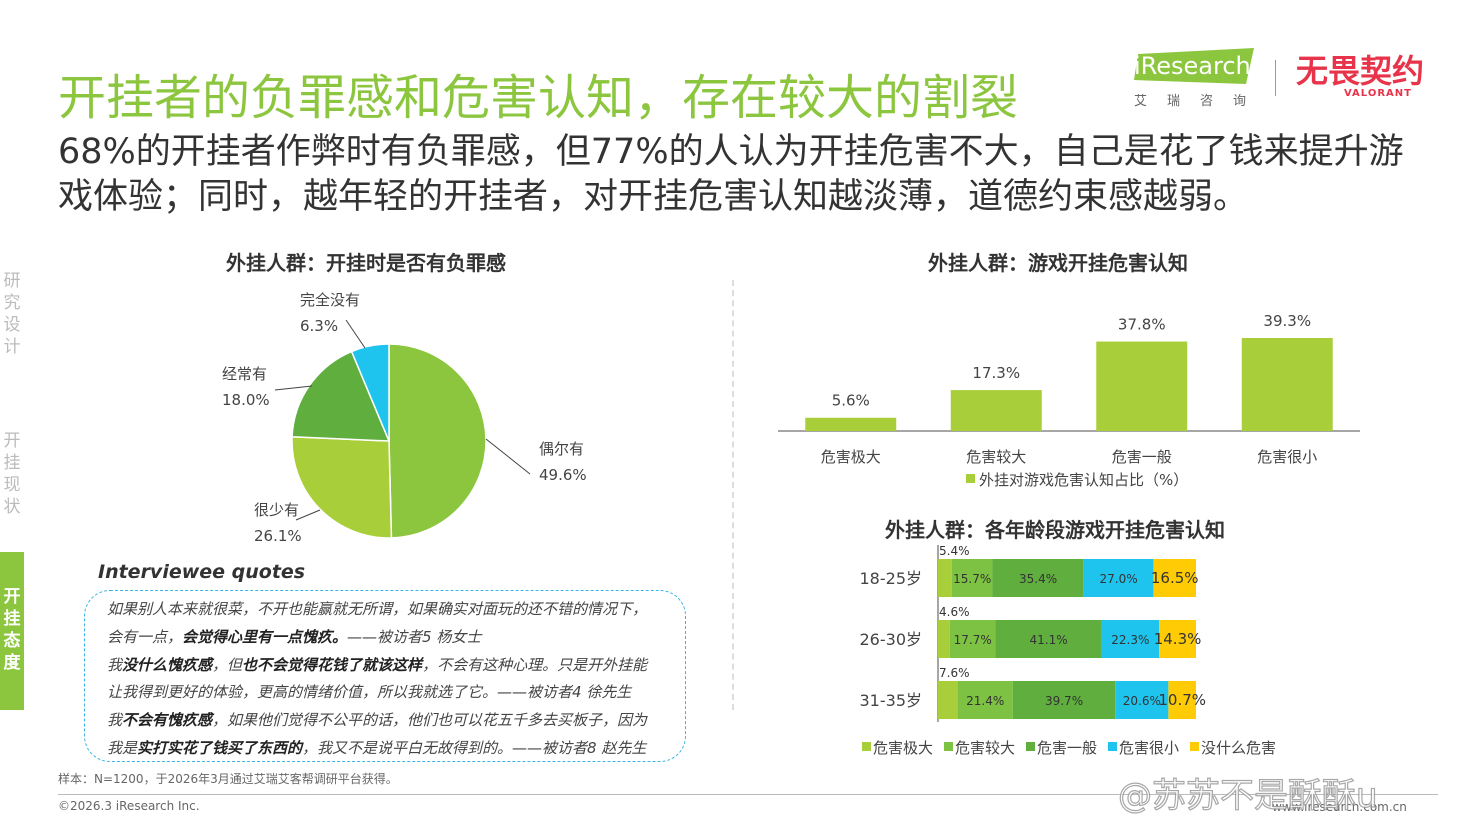 Image resolution: width=1473 pixels, height=826 pixels. Describe the element at coordinates (265, 637) in the screenshot. I see `quote-emphasis: 会觉得心里有一点愧疚。` at that location.